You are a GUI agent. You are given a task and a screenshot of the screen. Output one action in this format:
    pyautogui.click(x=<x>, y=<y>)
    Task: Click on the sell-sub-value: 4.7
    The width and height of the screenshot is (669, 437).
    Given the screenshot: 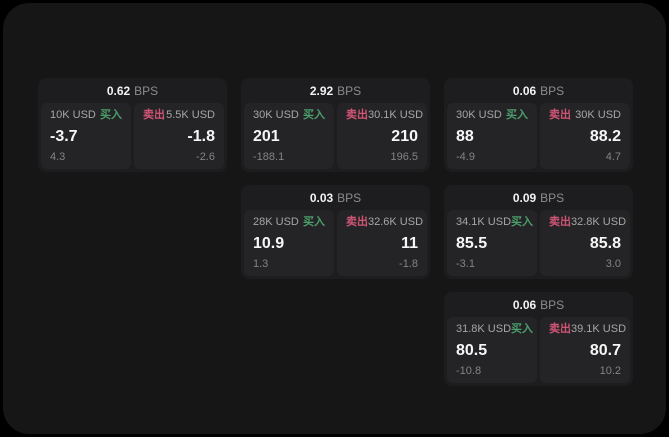 What is the action you would take?
    pyautogui.click(x=613, y=157)
    